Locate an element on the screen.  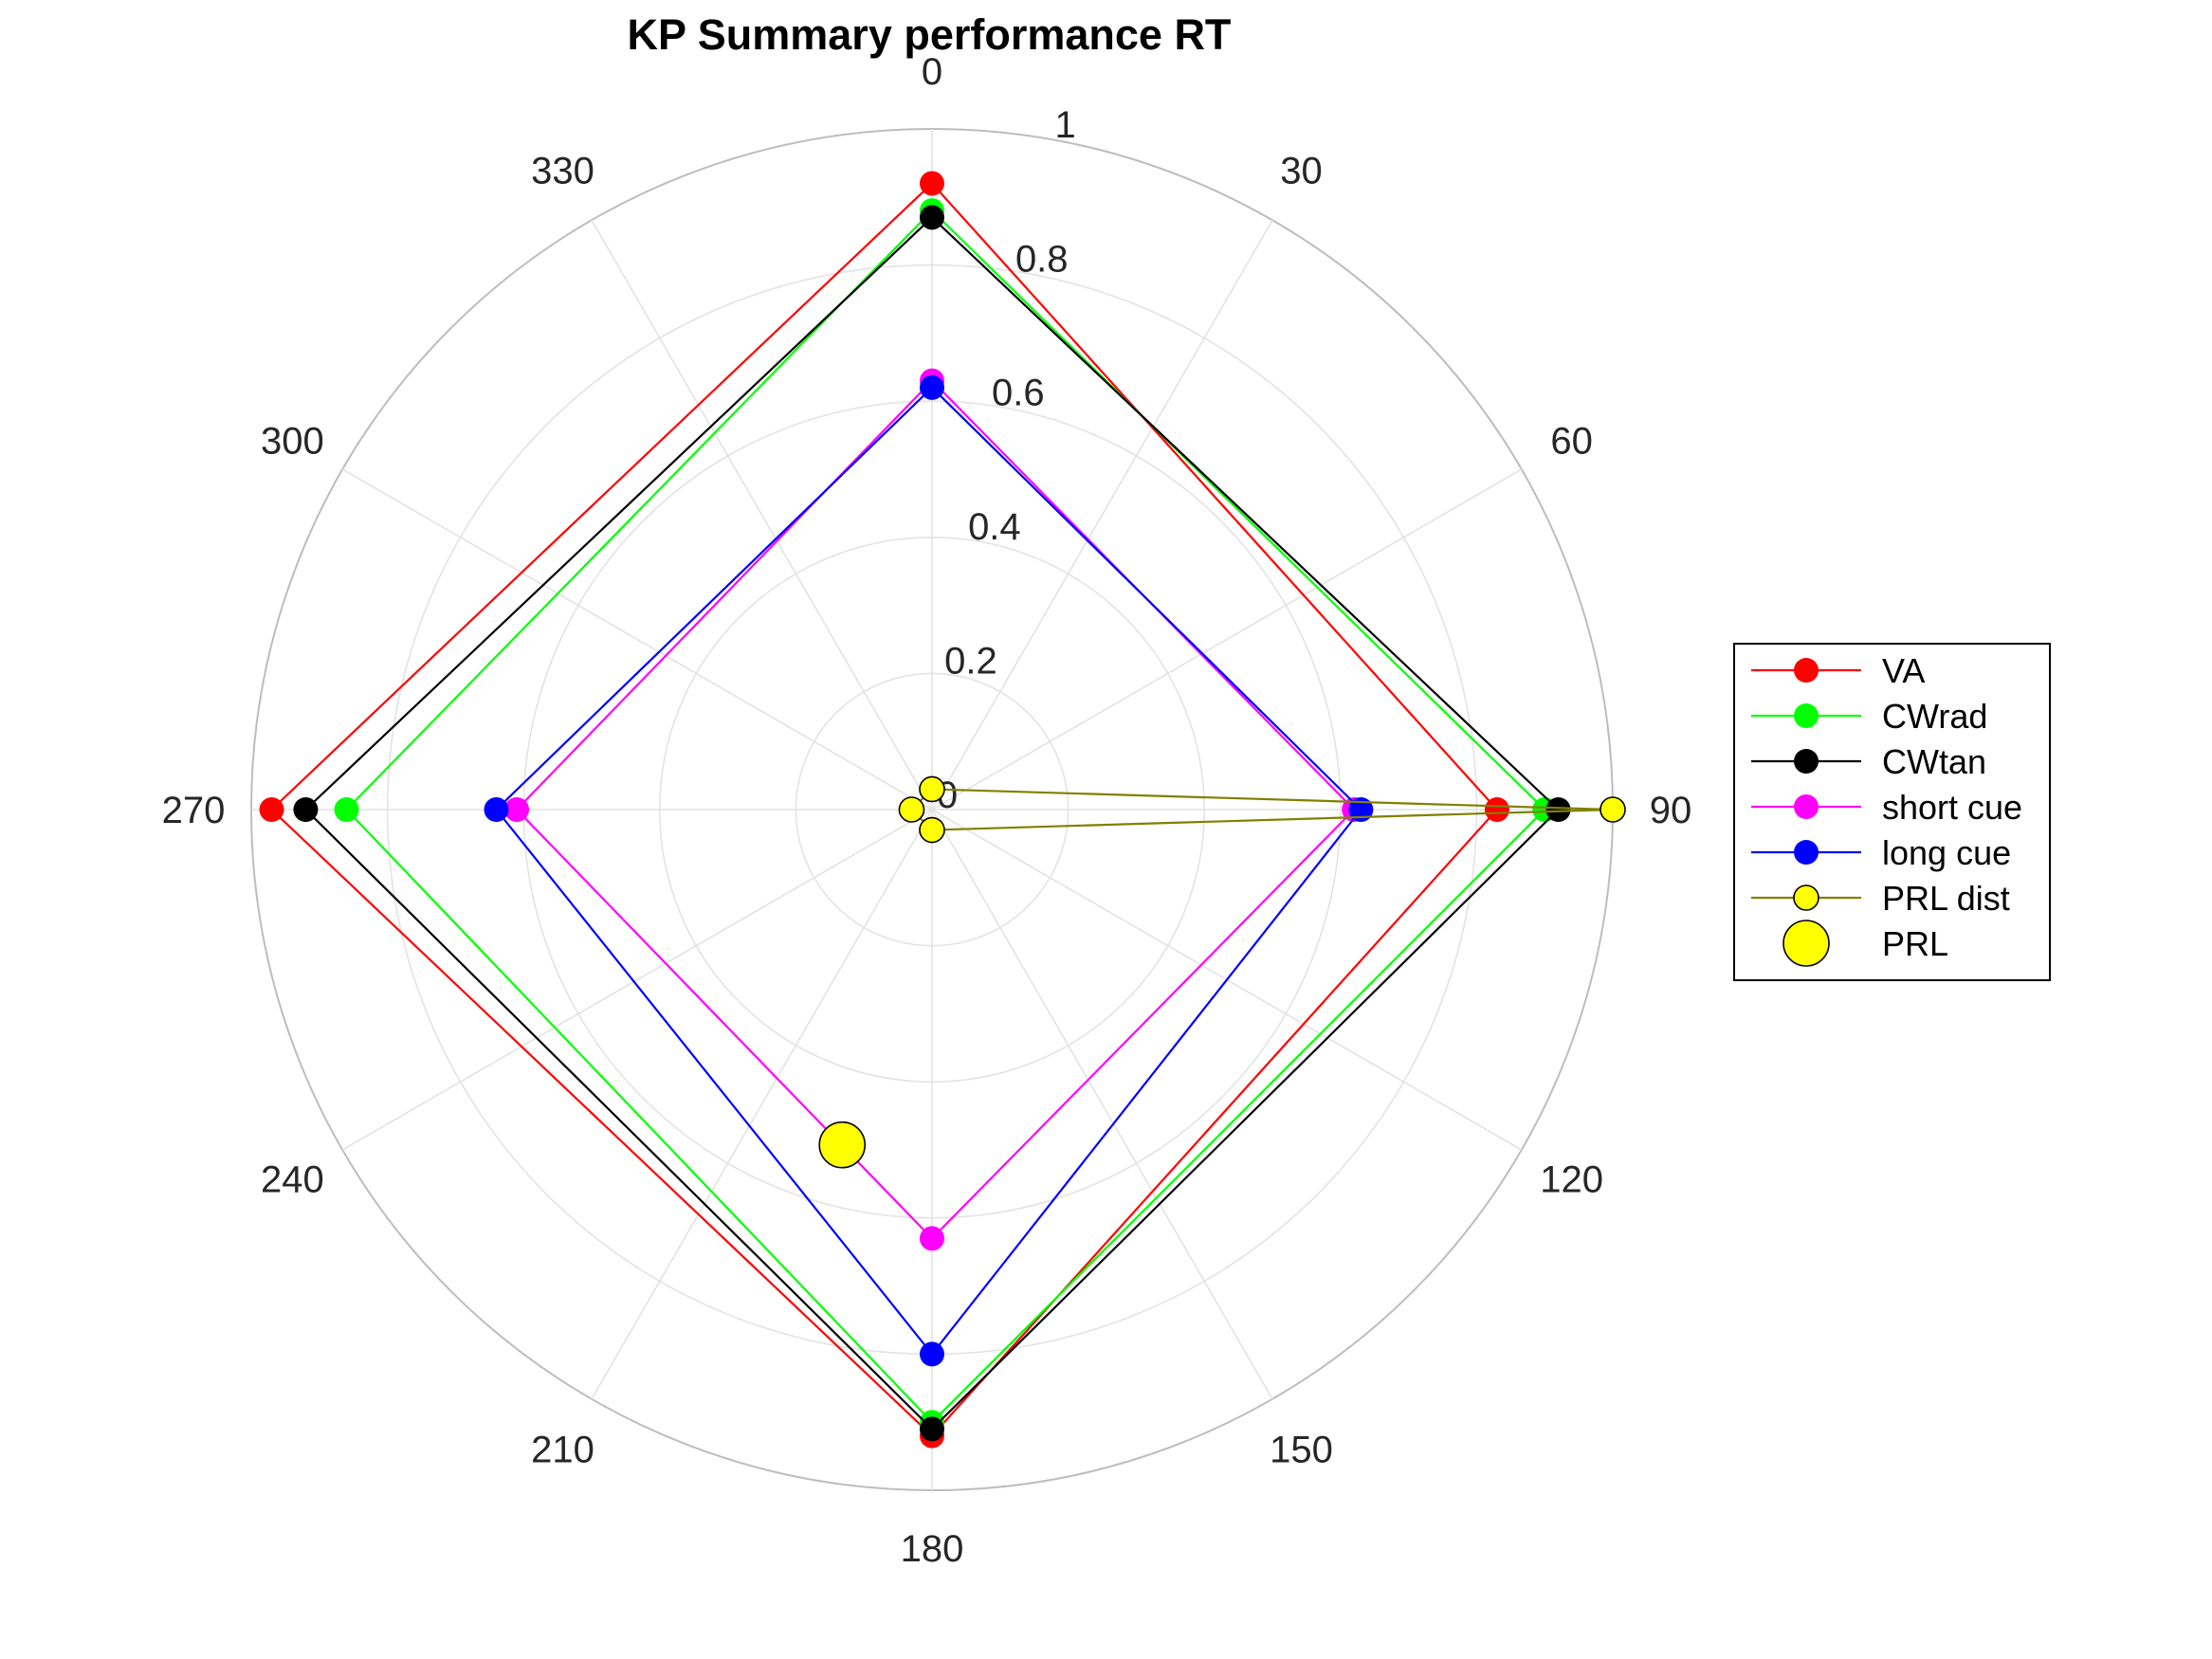
legend-label: VA is located at coordinates (1903, 670).